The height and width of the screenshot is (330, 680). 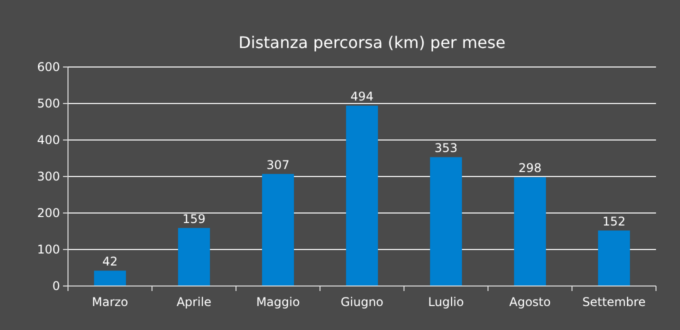 What do you see at coordinates (530, 168) in the screenshot?
I see `data-label: 298` at bounding box center [530, 168].